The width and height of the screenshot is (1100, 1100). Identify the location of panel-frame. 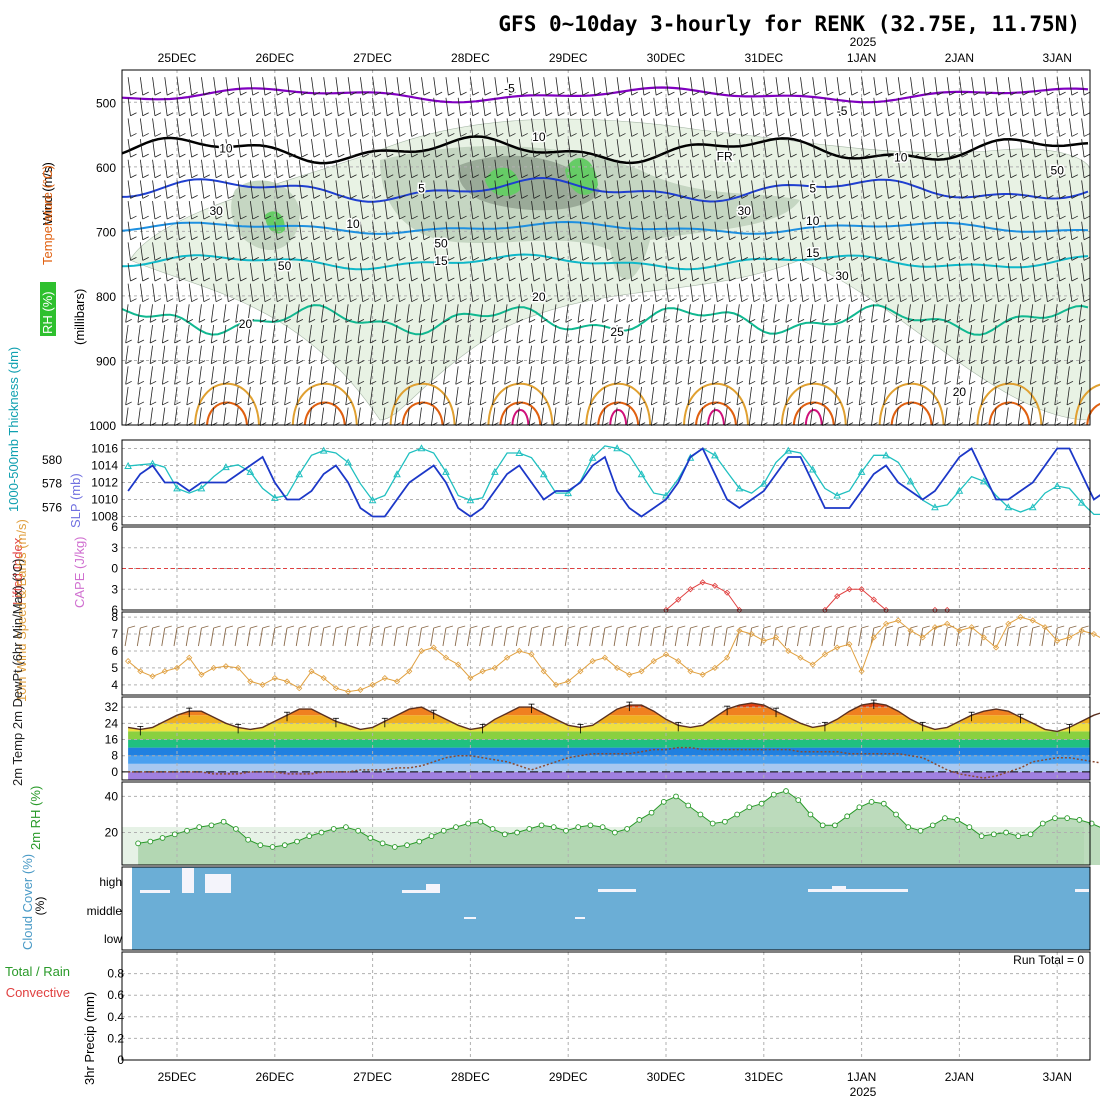
(606, 653).